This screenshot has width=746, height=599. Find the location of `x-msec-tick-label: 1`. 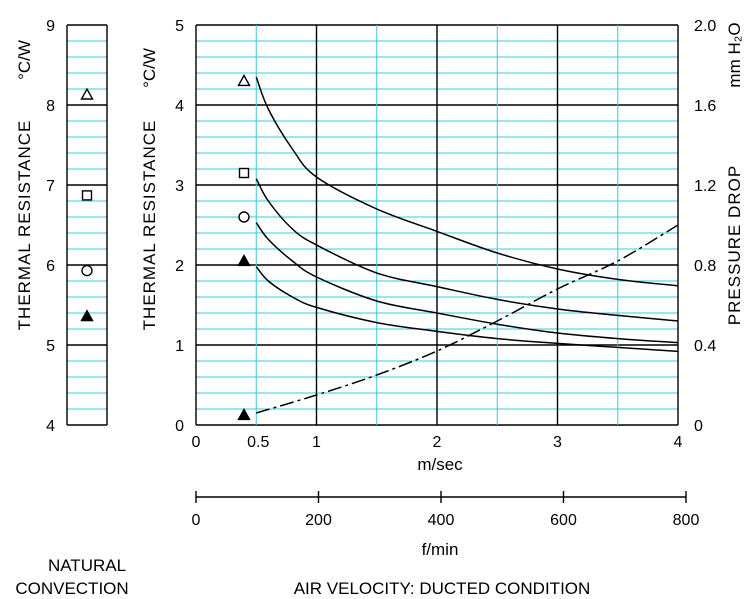

x-msec-tick-label: 1 is located at coordinates (316, 442).